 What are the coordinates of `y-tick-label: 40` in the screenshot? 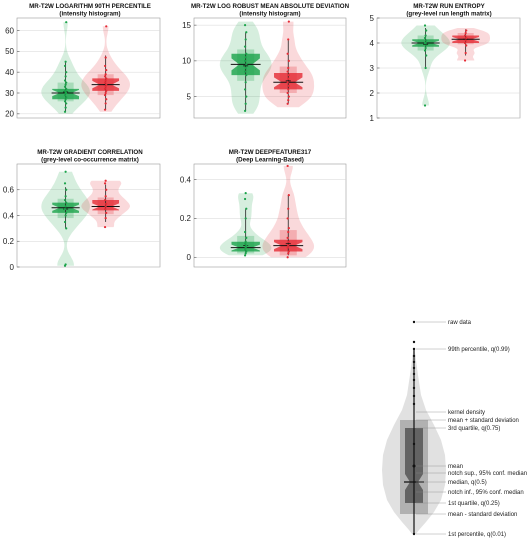 It's located at (9, 72).